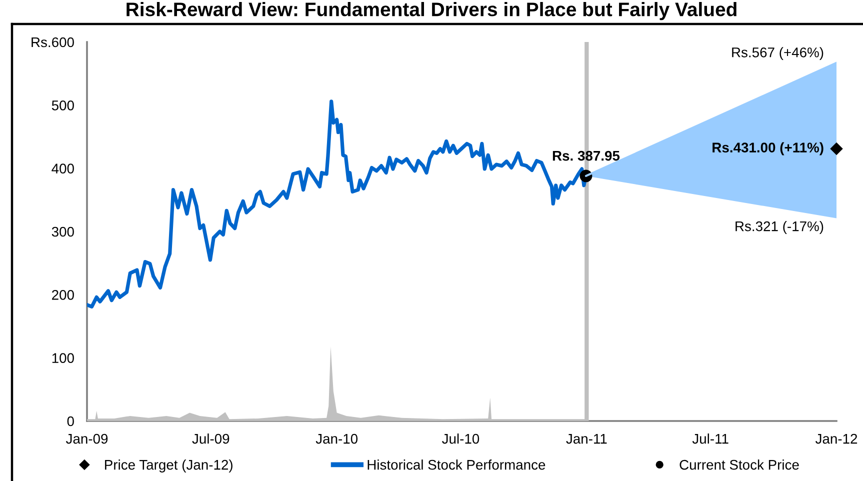 This screenshot has width=863, height=481. Describe the element at coordinates (63, 358) in the screenshot. I see `y-tick-label: 100` at that location.